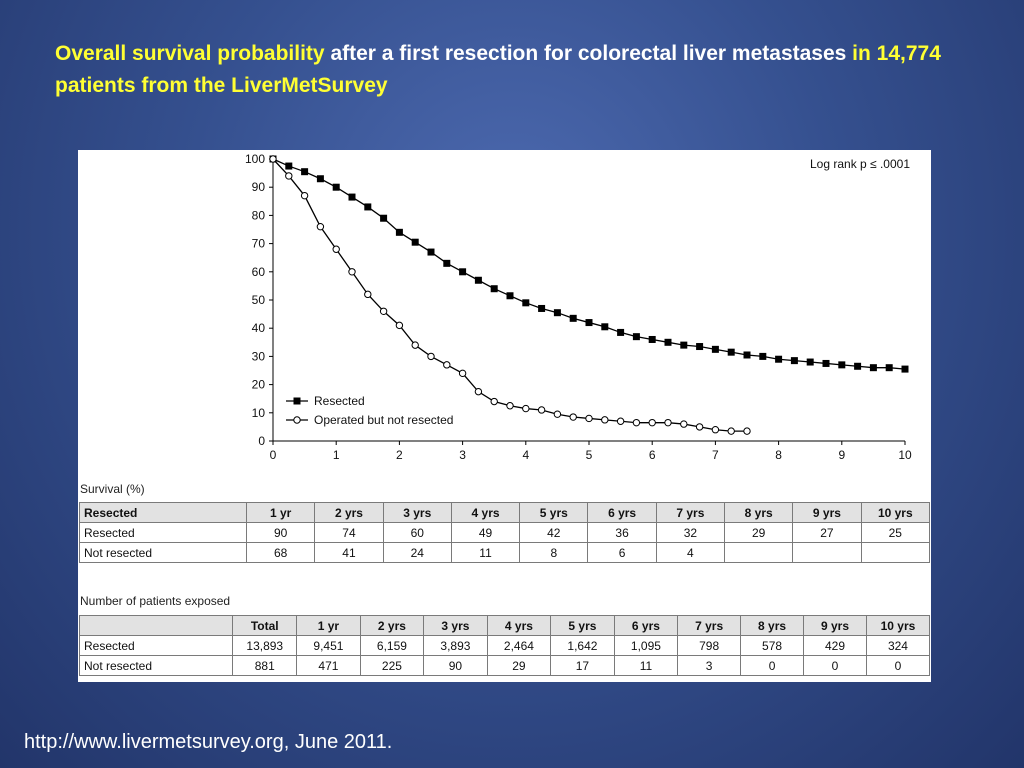 The width and height of the screenshot is (1024, 768). Describe the element at coordinates (349, 552) in the screenshot. I see `survival-cell: 41` at that location.